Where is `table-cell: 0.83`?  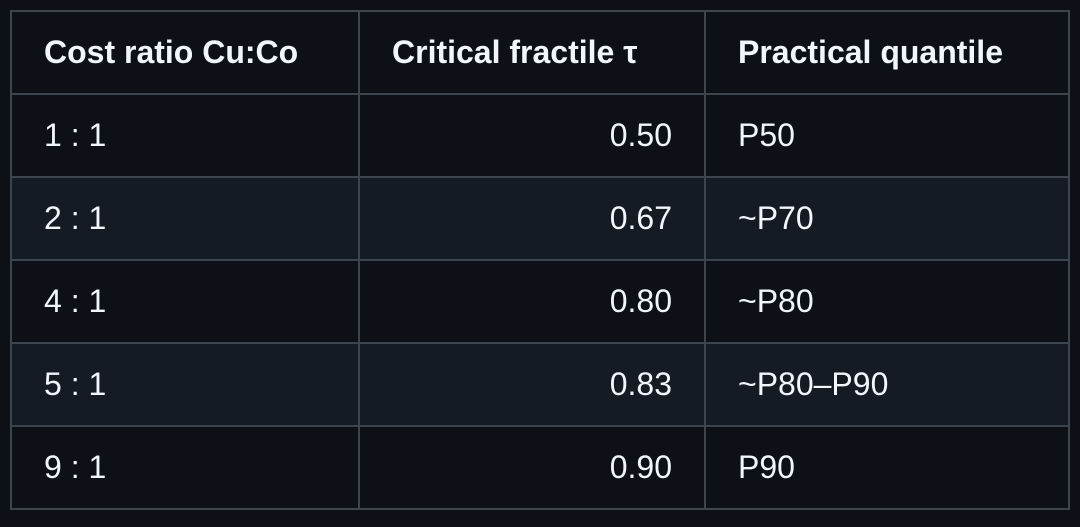
table-cell: 0.83 is located at coordinates (532, 384).